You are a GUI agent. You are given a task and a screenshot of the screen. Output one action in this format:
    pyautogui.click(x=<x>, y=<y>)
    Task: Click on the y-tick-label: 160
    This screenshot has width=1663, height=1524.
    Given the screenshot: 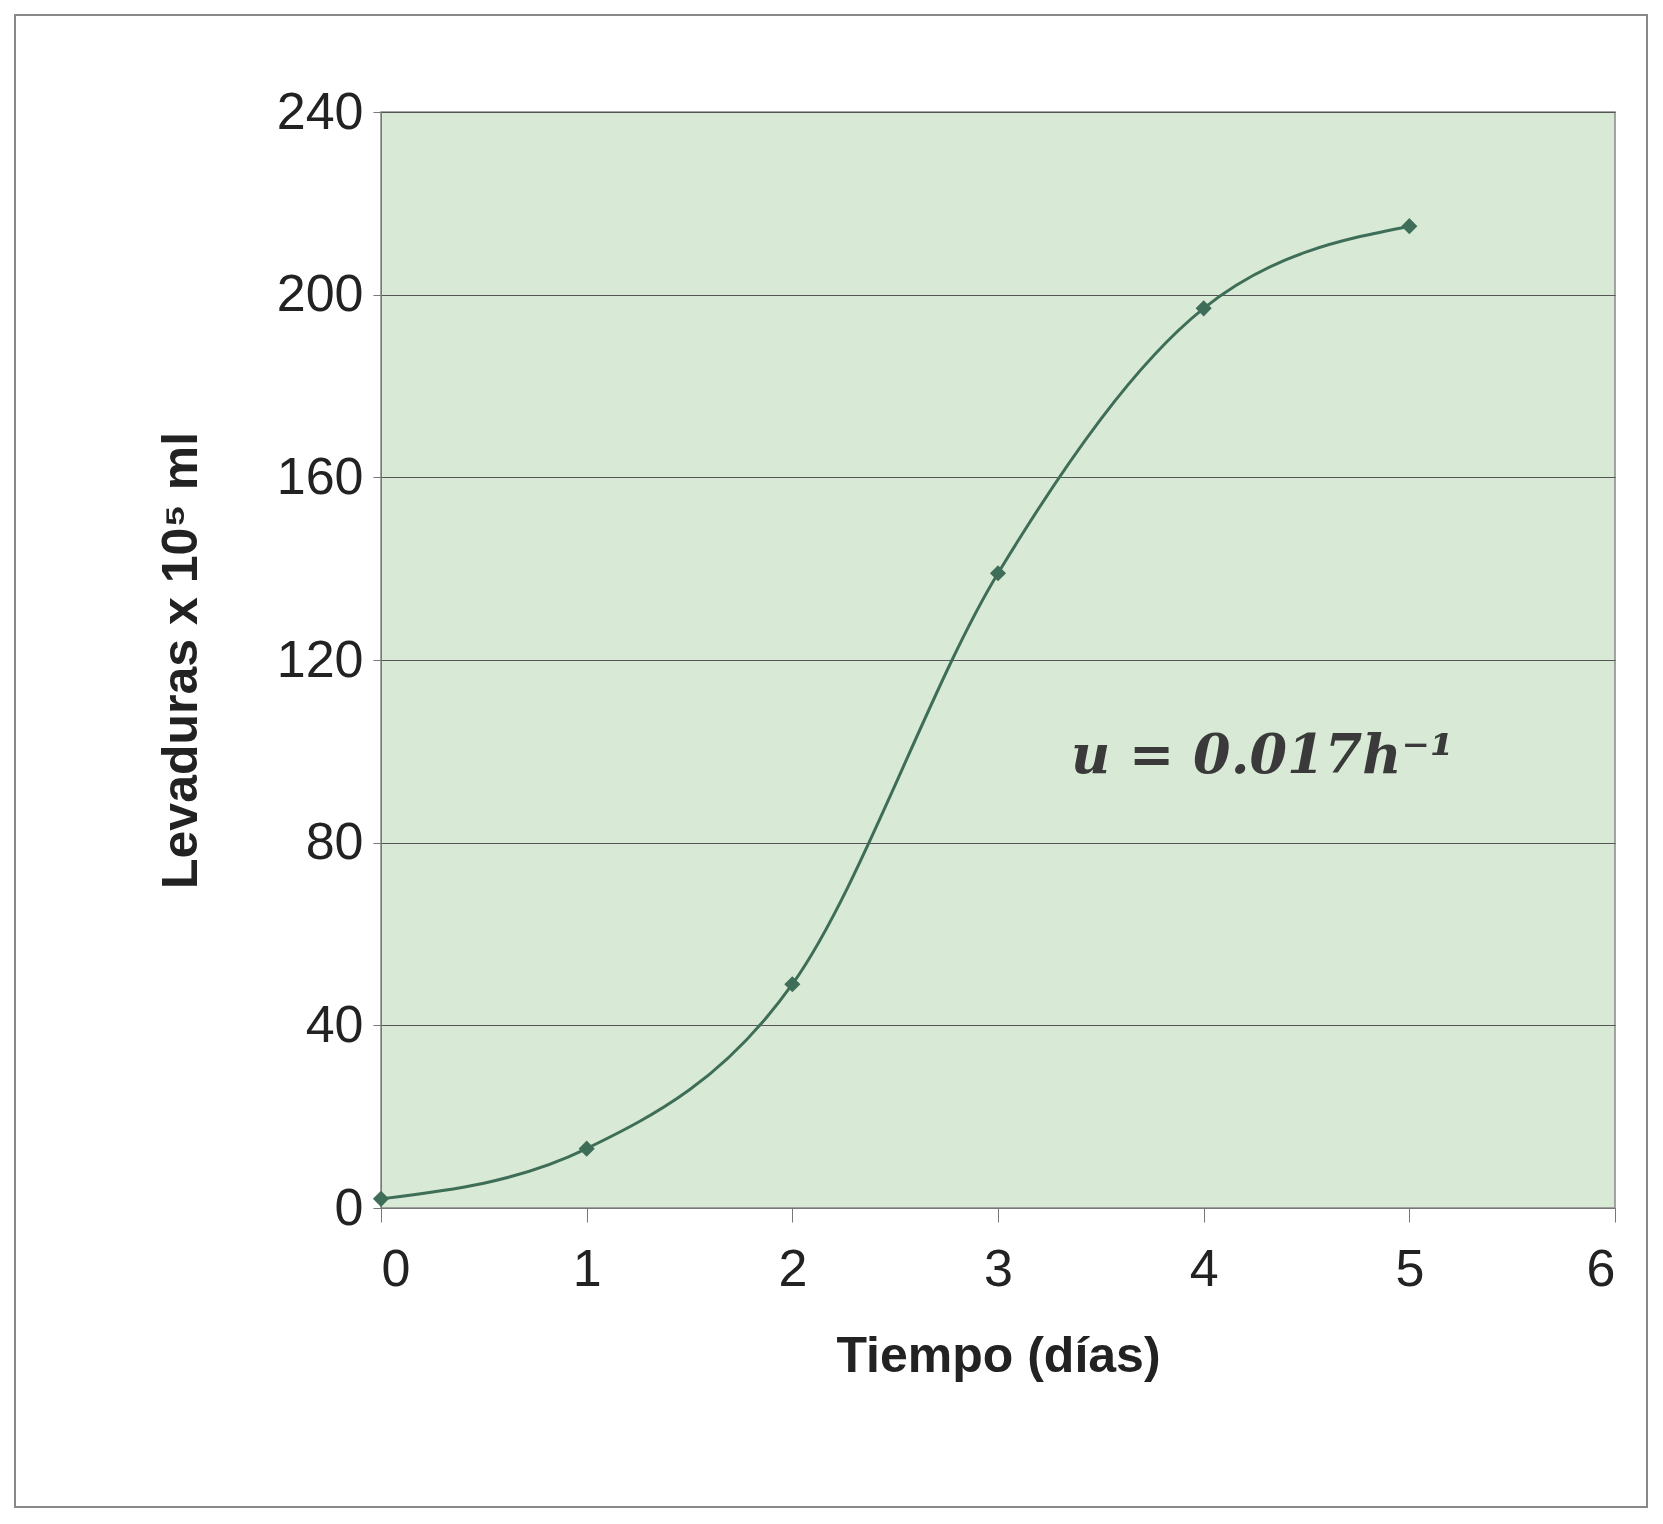 What is the action you would take?
    pyautogui.click(x=320, y=475)
    